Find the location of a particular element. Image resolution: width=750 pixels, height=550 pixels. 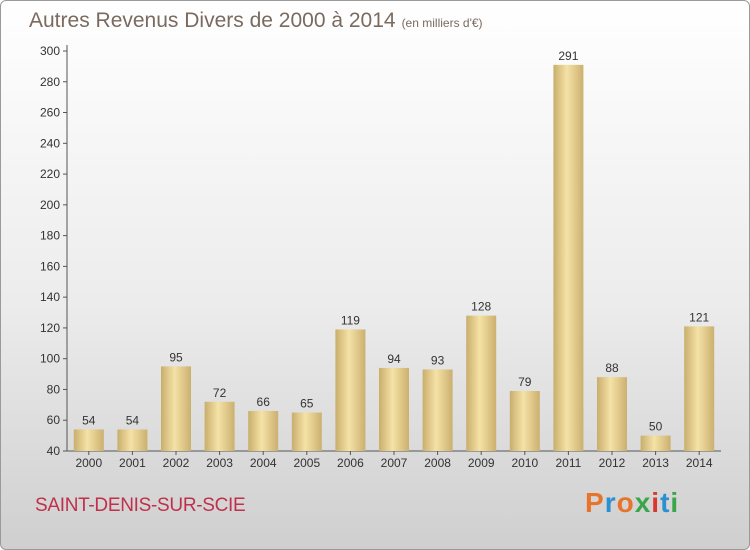

bar-value-label: 128 is located at coordinates (481, 307).